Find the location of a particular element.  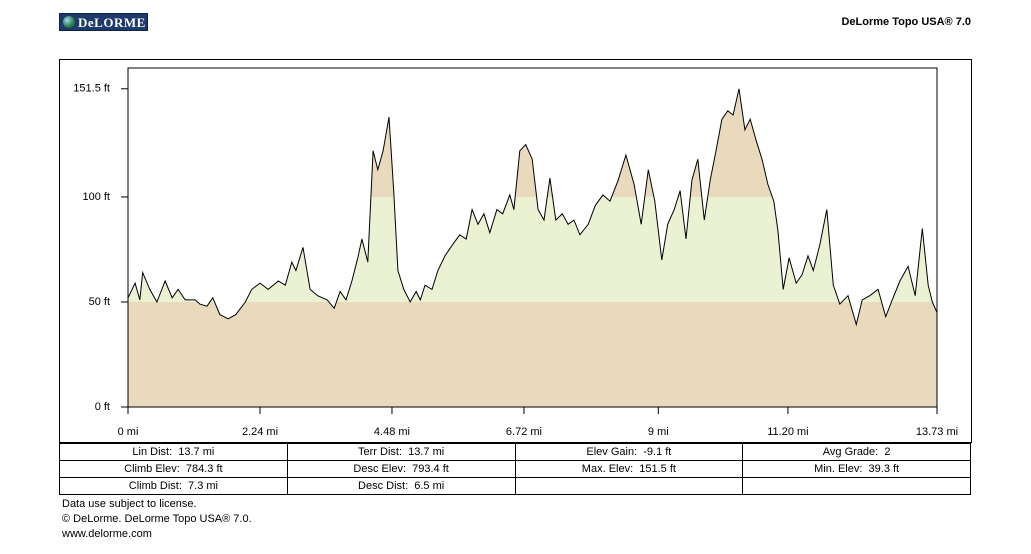

logo-text: DeLORME is located at coordinates (112, 22).